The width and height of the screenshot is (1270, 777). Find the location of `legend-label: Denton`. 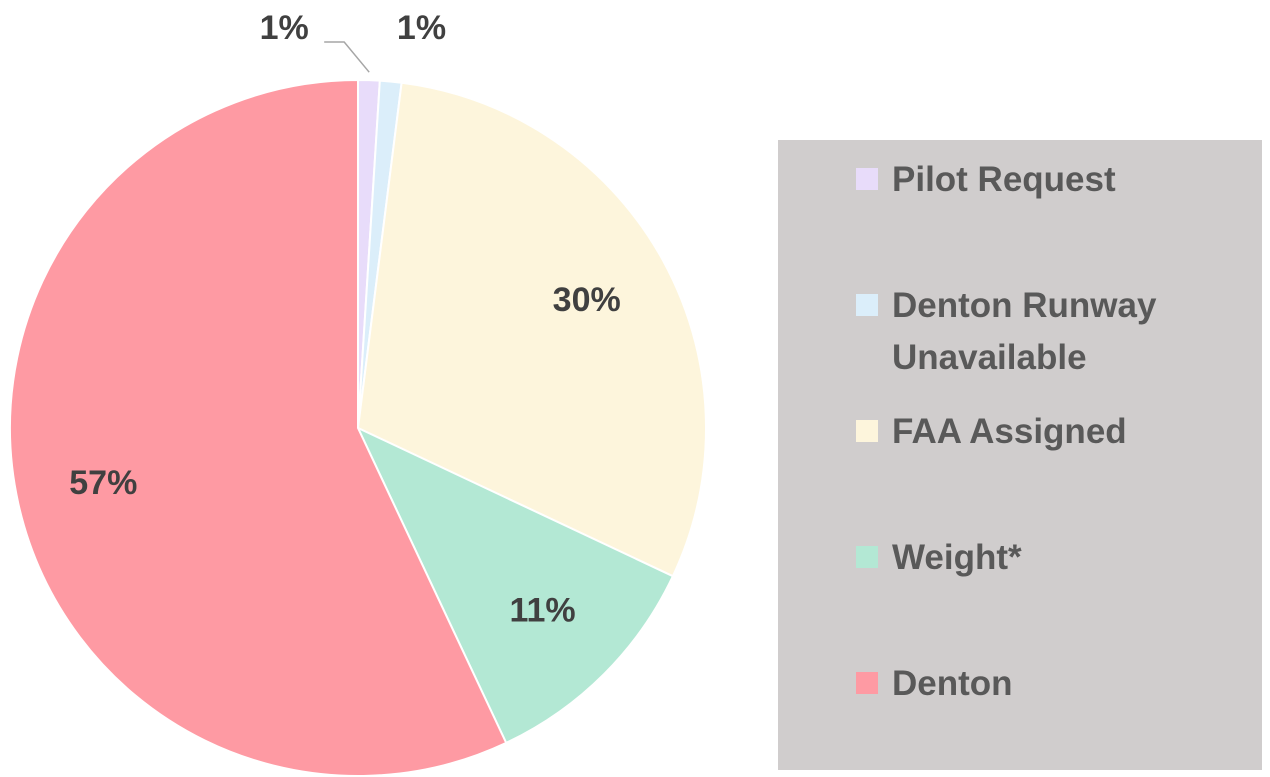

legend-label: Denton is located at coordinates (952, 683).